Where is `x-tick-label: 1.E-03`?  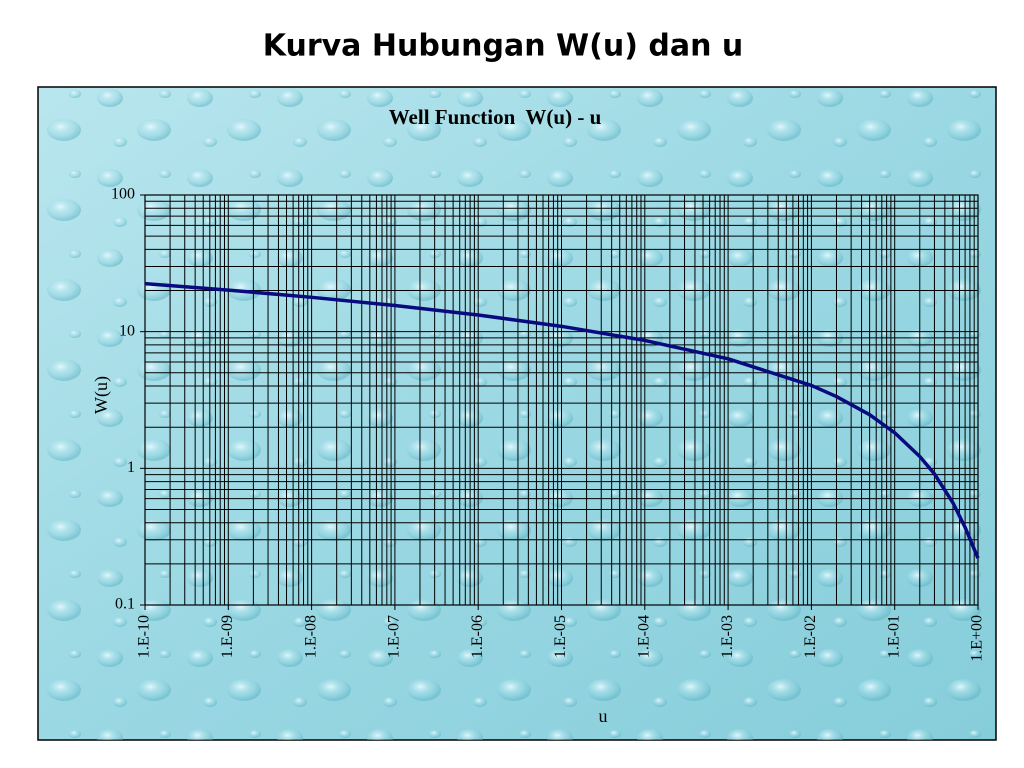
x-tick-label: 1.E-03 is located at coordinates (727, 636).